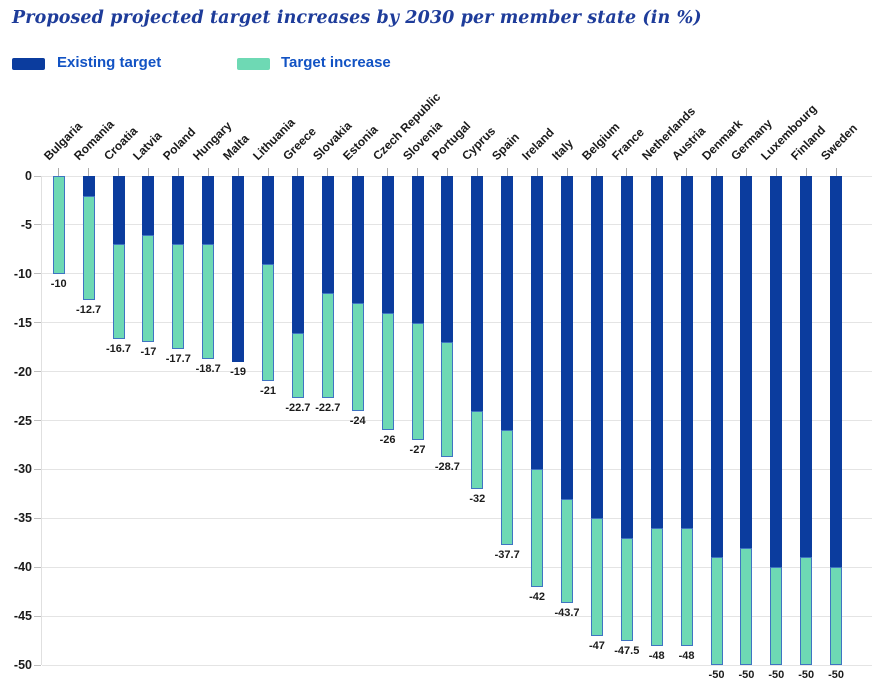  I want to click on bar-value-label: -28.7, so click(447, 466).